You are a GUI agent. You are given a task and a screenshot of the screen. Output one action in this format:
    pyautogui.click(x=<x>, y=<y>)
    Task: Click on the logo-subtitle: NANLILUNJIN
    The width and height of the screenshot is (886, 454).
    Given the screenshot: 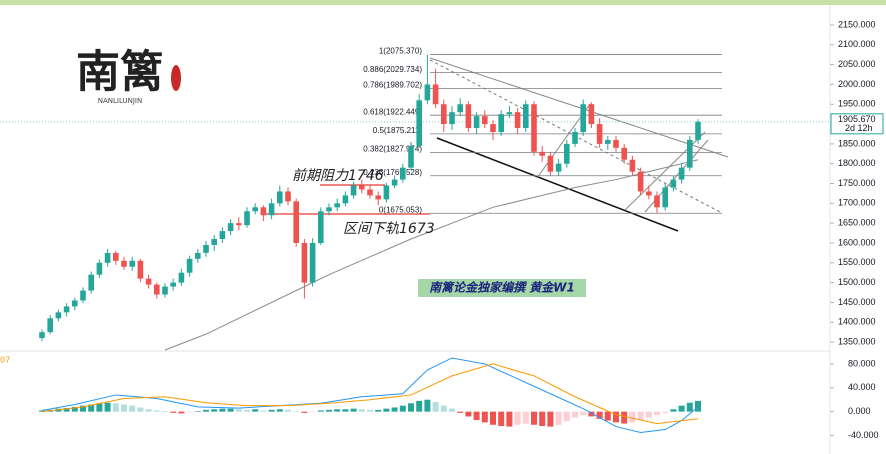 What is the action you would take?
    pyautogui.click(x=120, y=101)
    